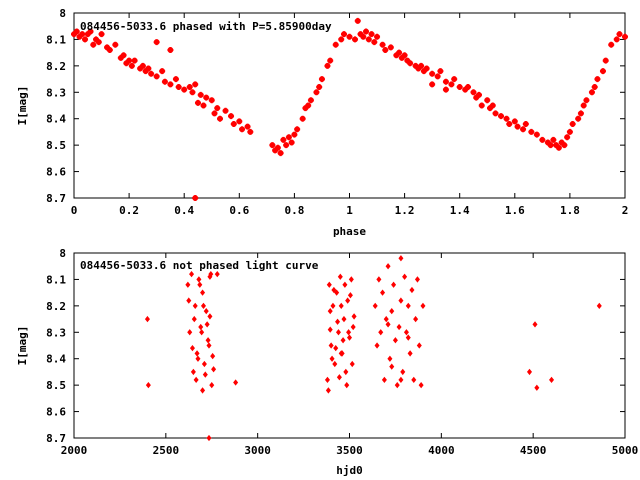 The image size is (640, 480). What do you see at coordinates (56, 346) in the screenshot?
I see `unphased-y-tick-labels: 8 8.1 8.2 8.3 8.4 8.5 8.6 8.7` at bounding box center [56, 346].